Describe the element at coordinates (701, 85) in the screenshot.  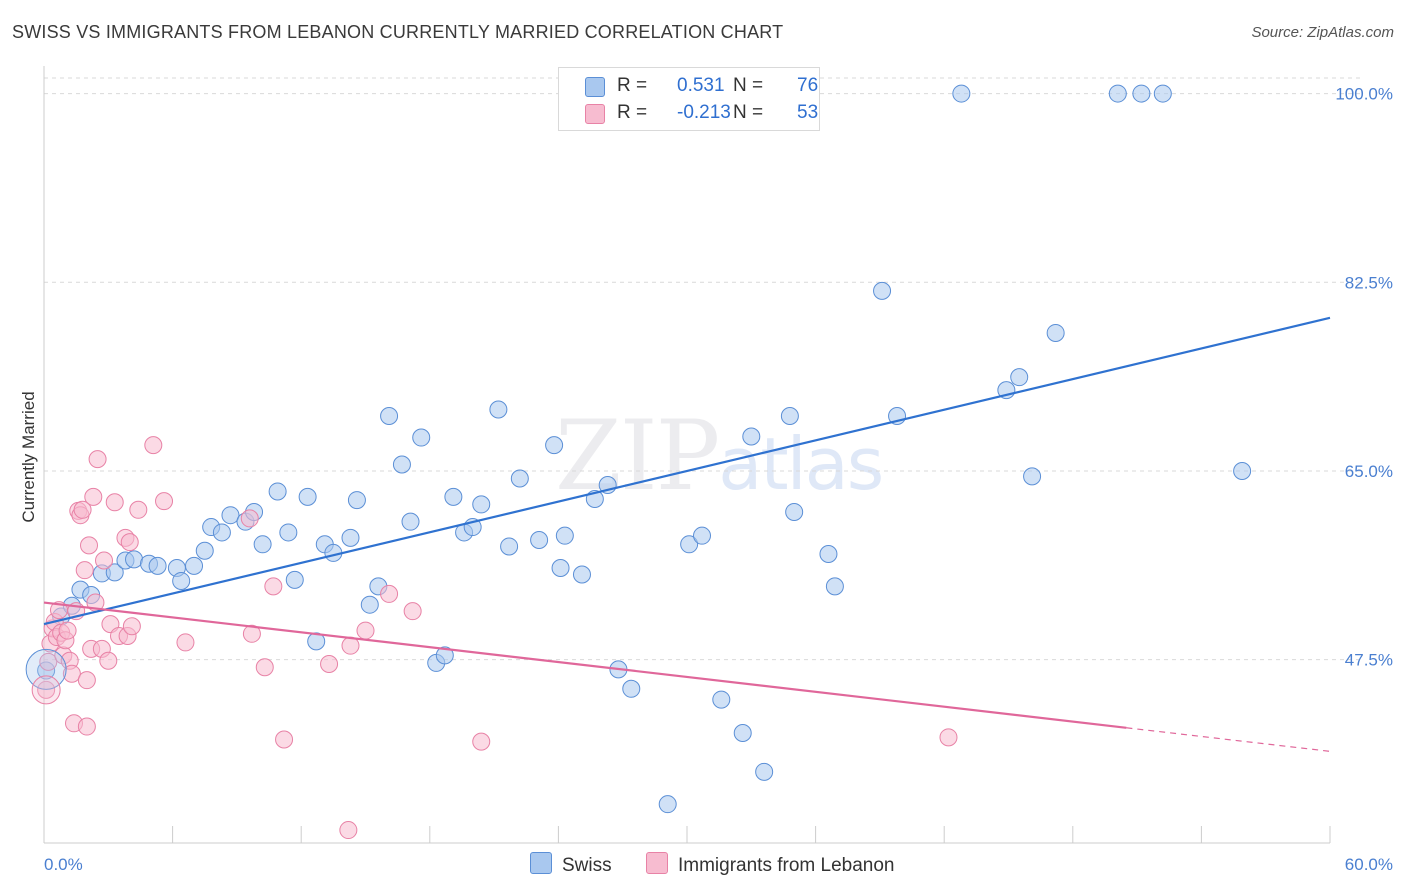
I see `legend-r-value: 0.531` at that location.